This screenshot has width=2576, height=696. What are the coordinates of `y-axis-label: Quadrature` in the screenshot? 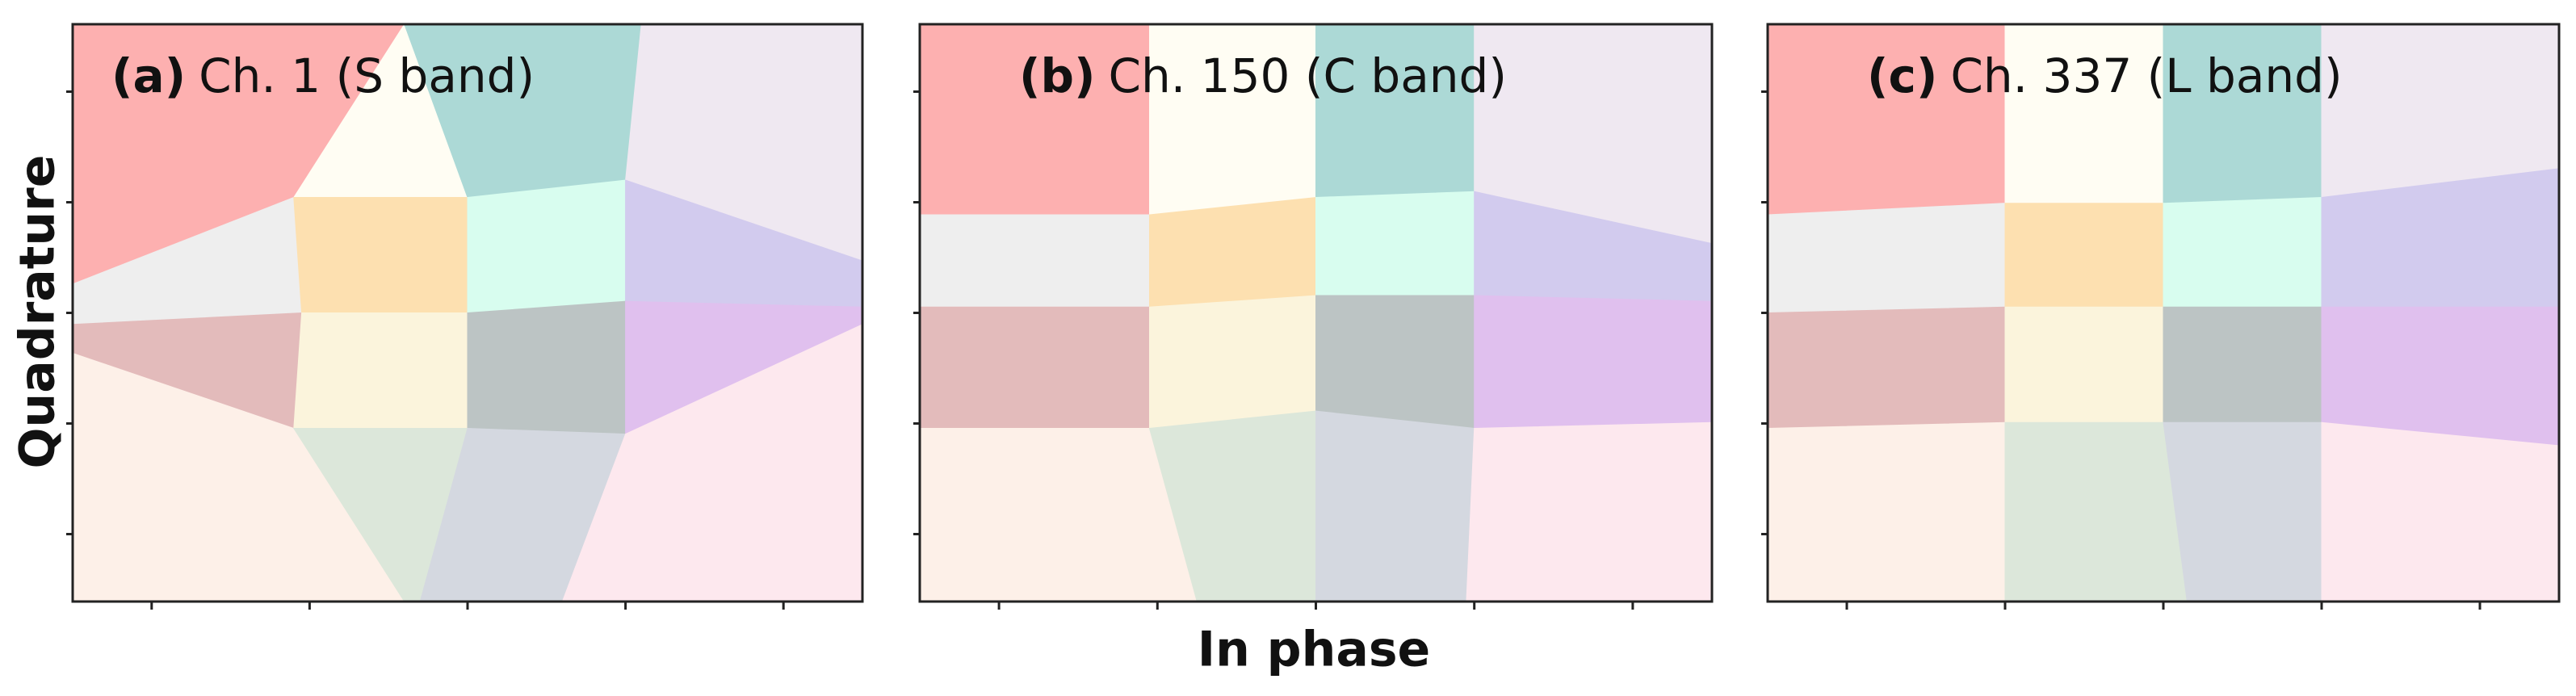 It's located at (38, 312).